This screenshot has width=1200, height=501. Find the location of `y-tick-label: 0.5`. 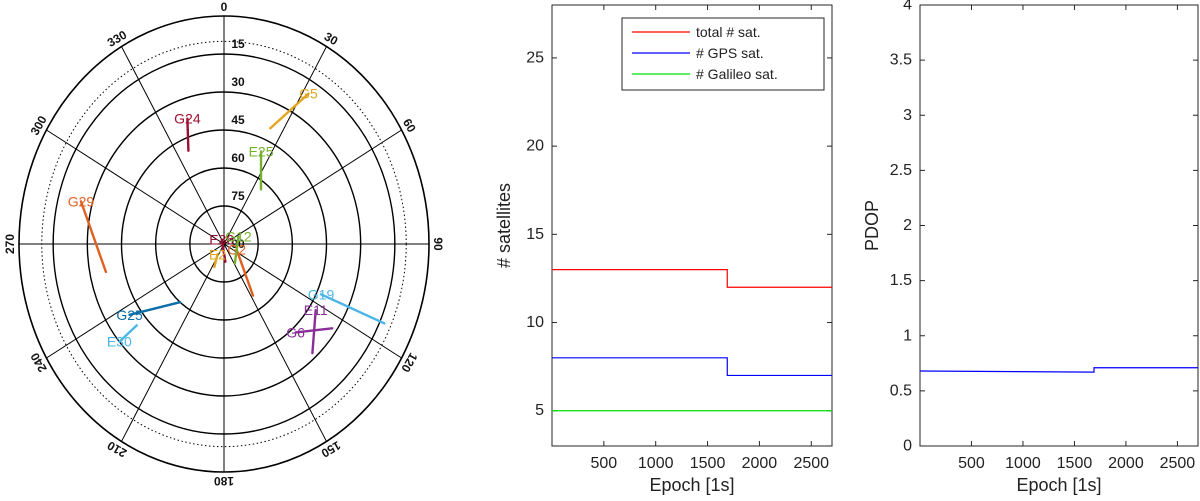

y-tick-label: 0.5 is located at coordinates (901, 390).